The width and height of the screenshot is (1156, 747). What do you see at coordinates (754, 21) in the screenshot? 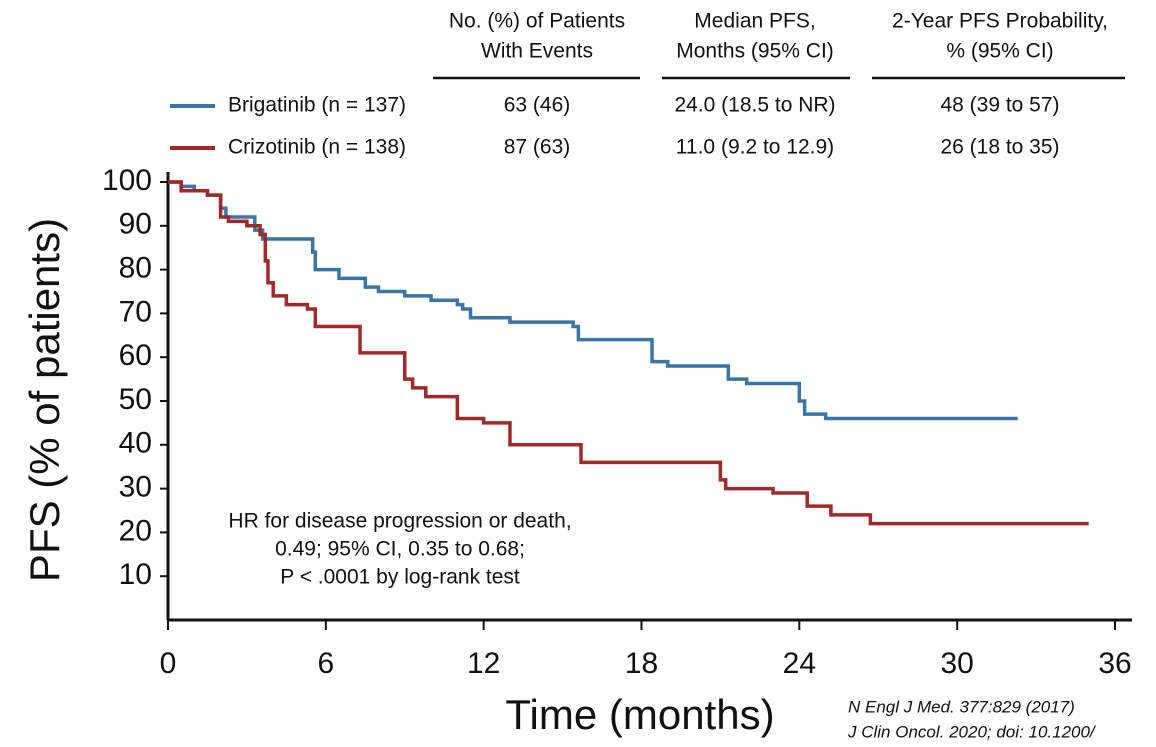
I see `column-header: Median PFS,` at bounding box center [754, 21].